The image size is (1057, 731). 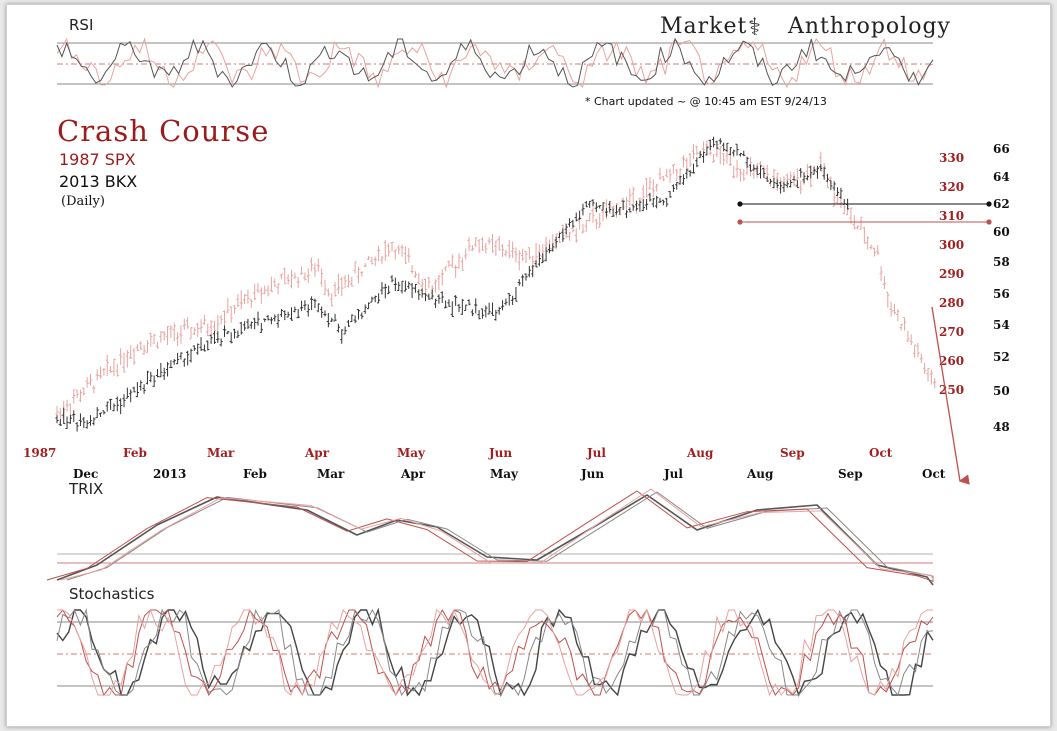 I want to click on spx-month-labels: 1987 Feb Mar Apr May Jun Jul Aug Sep Oct, so click(x=458, y=453).